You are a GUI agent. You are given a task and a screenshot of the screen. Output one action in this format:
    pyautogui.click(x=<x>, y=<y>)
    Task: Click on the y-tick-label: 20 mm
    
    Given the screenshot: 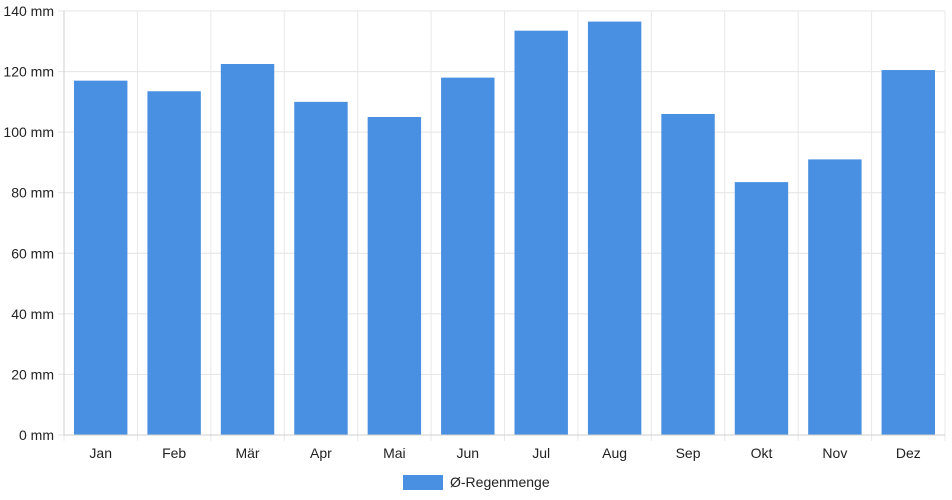 What is the action you would take?
    pyautogui.click(x=32, y=374)
    